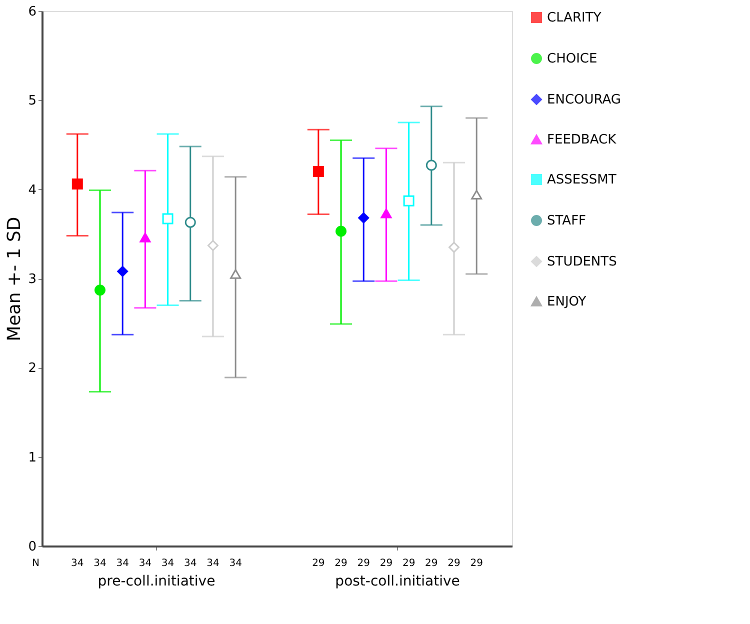 This screenshot has height=624, width=750. Describe the element at coordinates (582, 262) in the screenshot. I see `legend-label: STUDENTS` at that location.